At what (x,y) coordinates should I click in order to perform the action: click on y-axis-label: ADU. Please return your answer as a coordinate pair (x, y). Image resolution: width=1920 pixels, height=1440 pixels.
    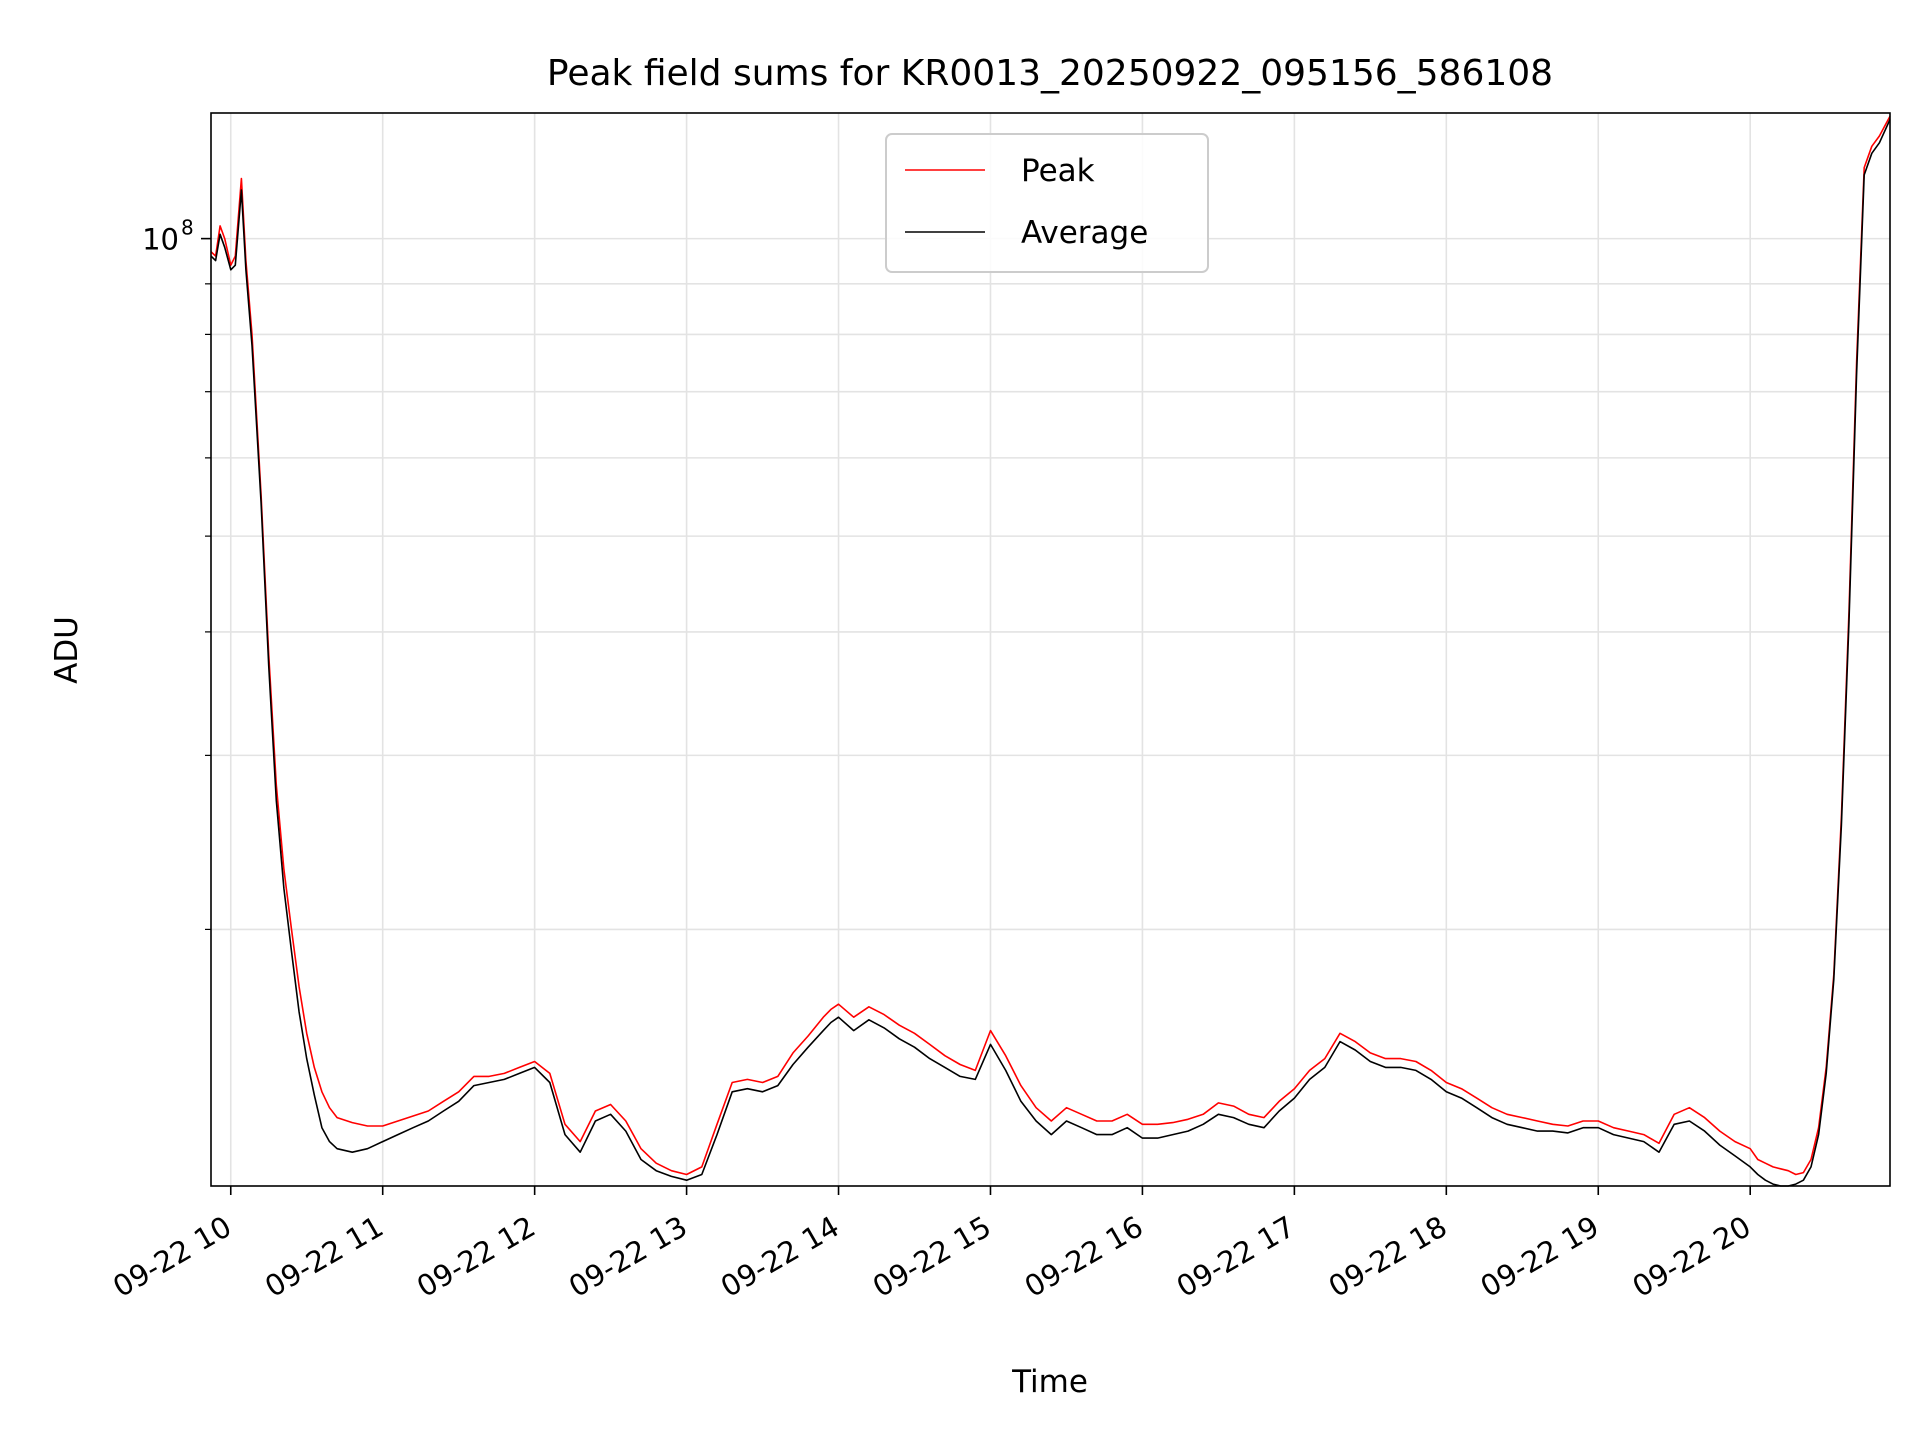
    Looking at the image, I should click on (67, 650).